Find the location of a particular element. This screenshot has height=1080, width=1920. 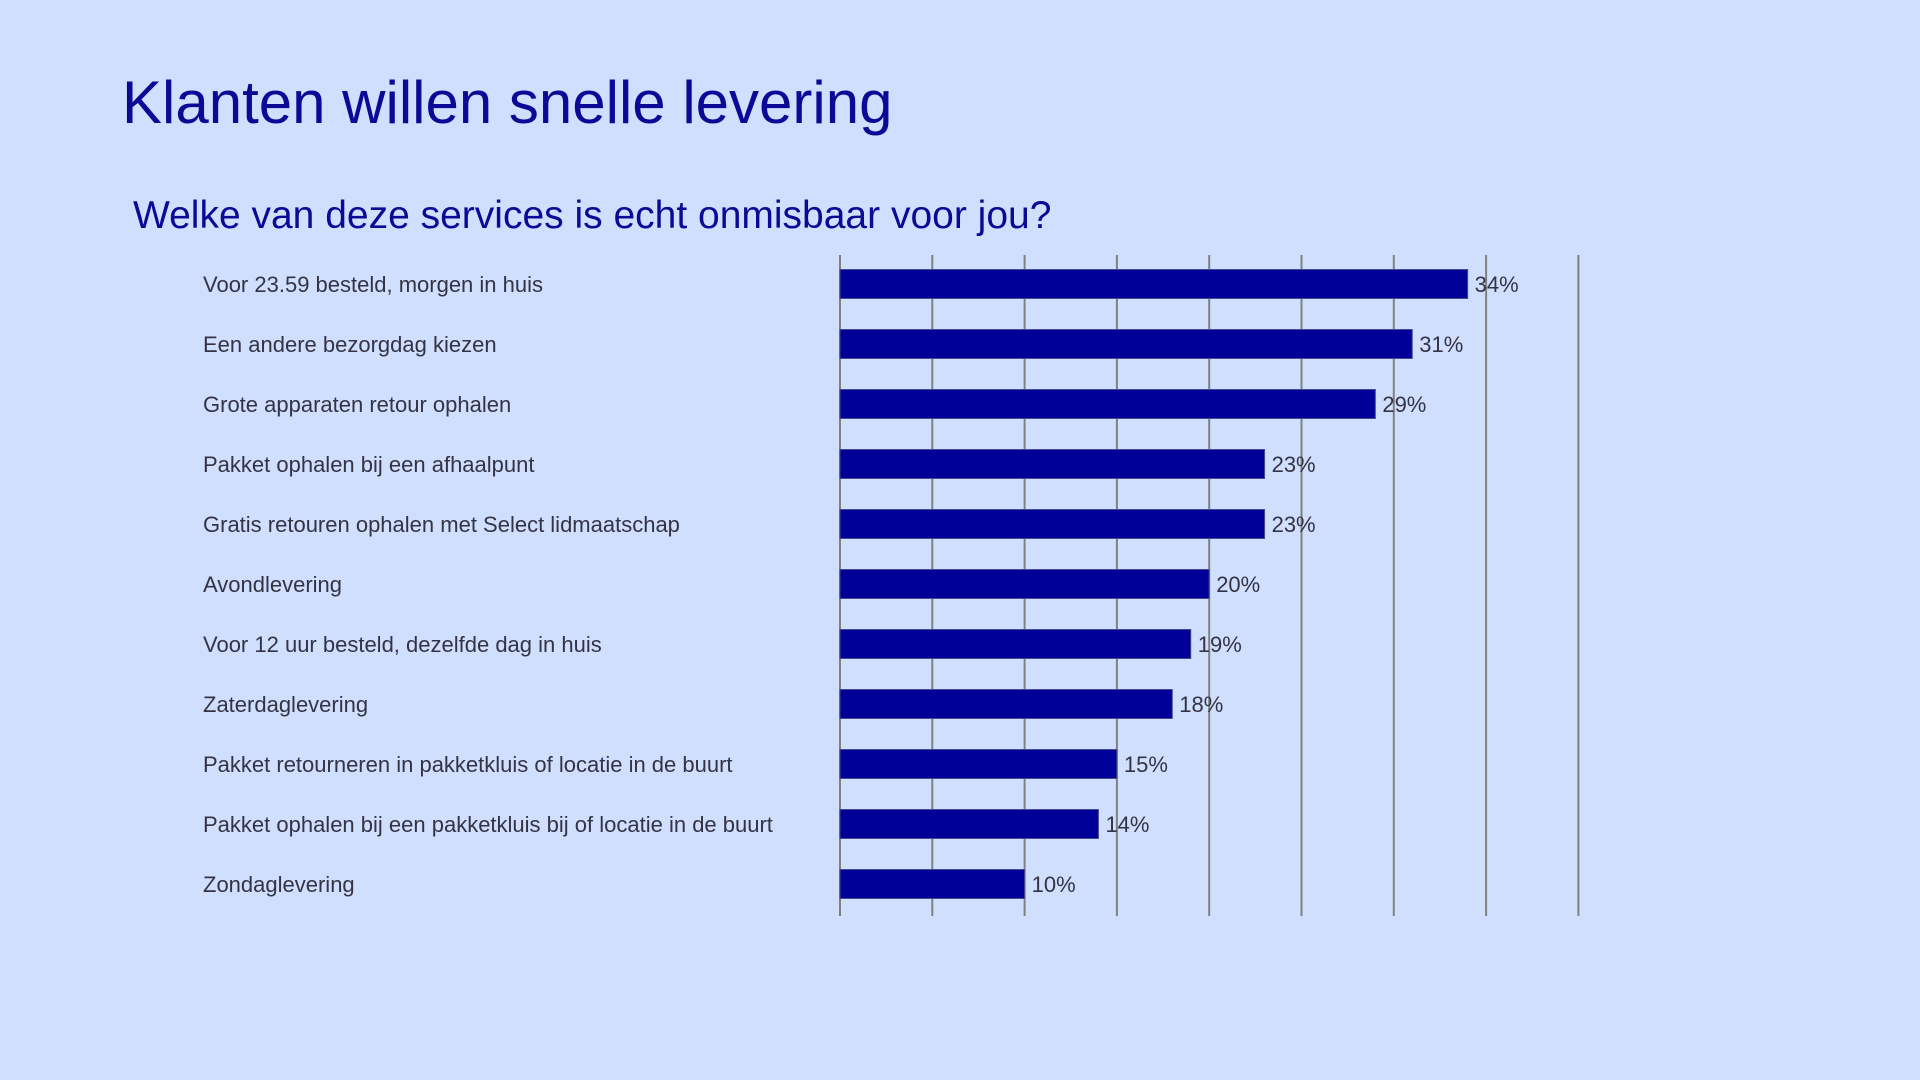

data-label: 15% is located at coordinates (1146, 764).